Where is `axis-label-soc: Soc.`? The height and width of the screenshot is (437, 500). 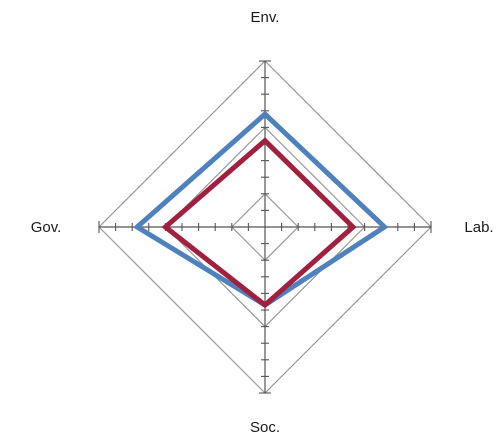
axis-label-soc: Soc. is located at coordinates (265, 427).